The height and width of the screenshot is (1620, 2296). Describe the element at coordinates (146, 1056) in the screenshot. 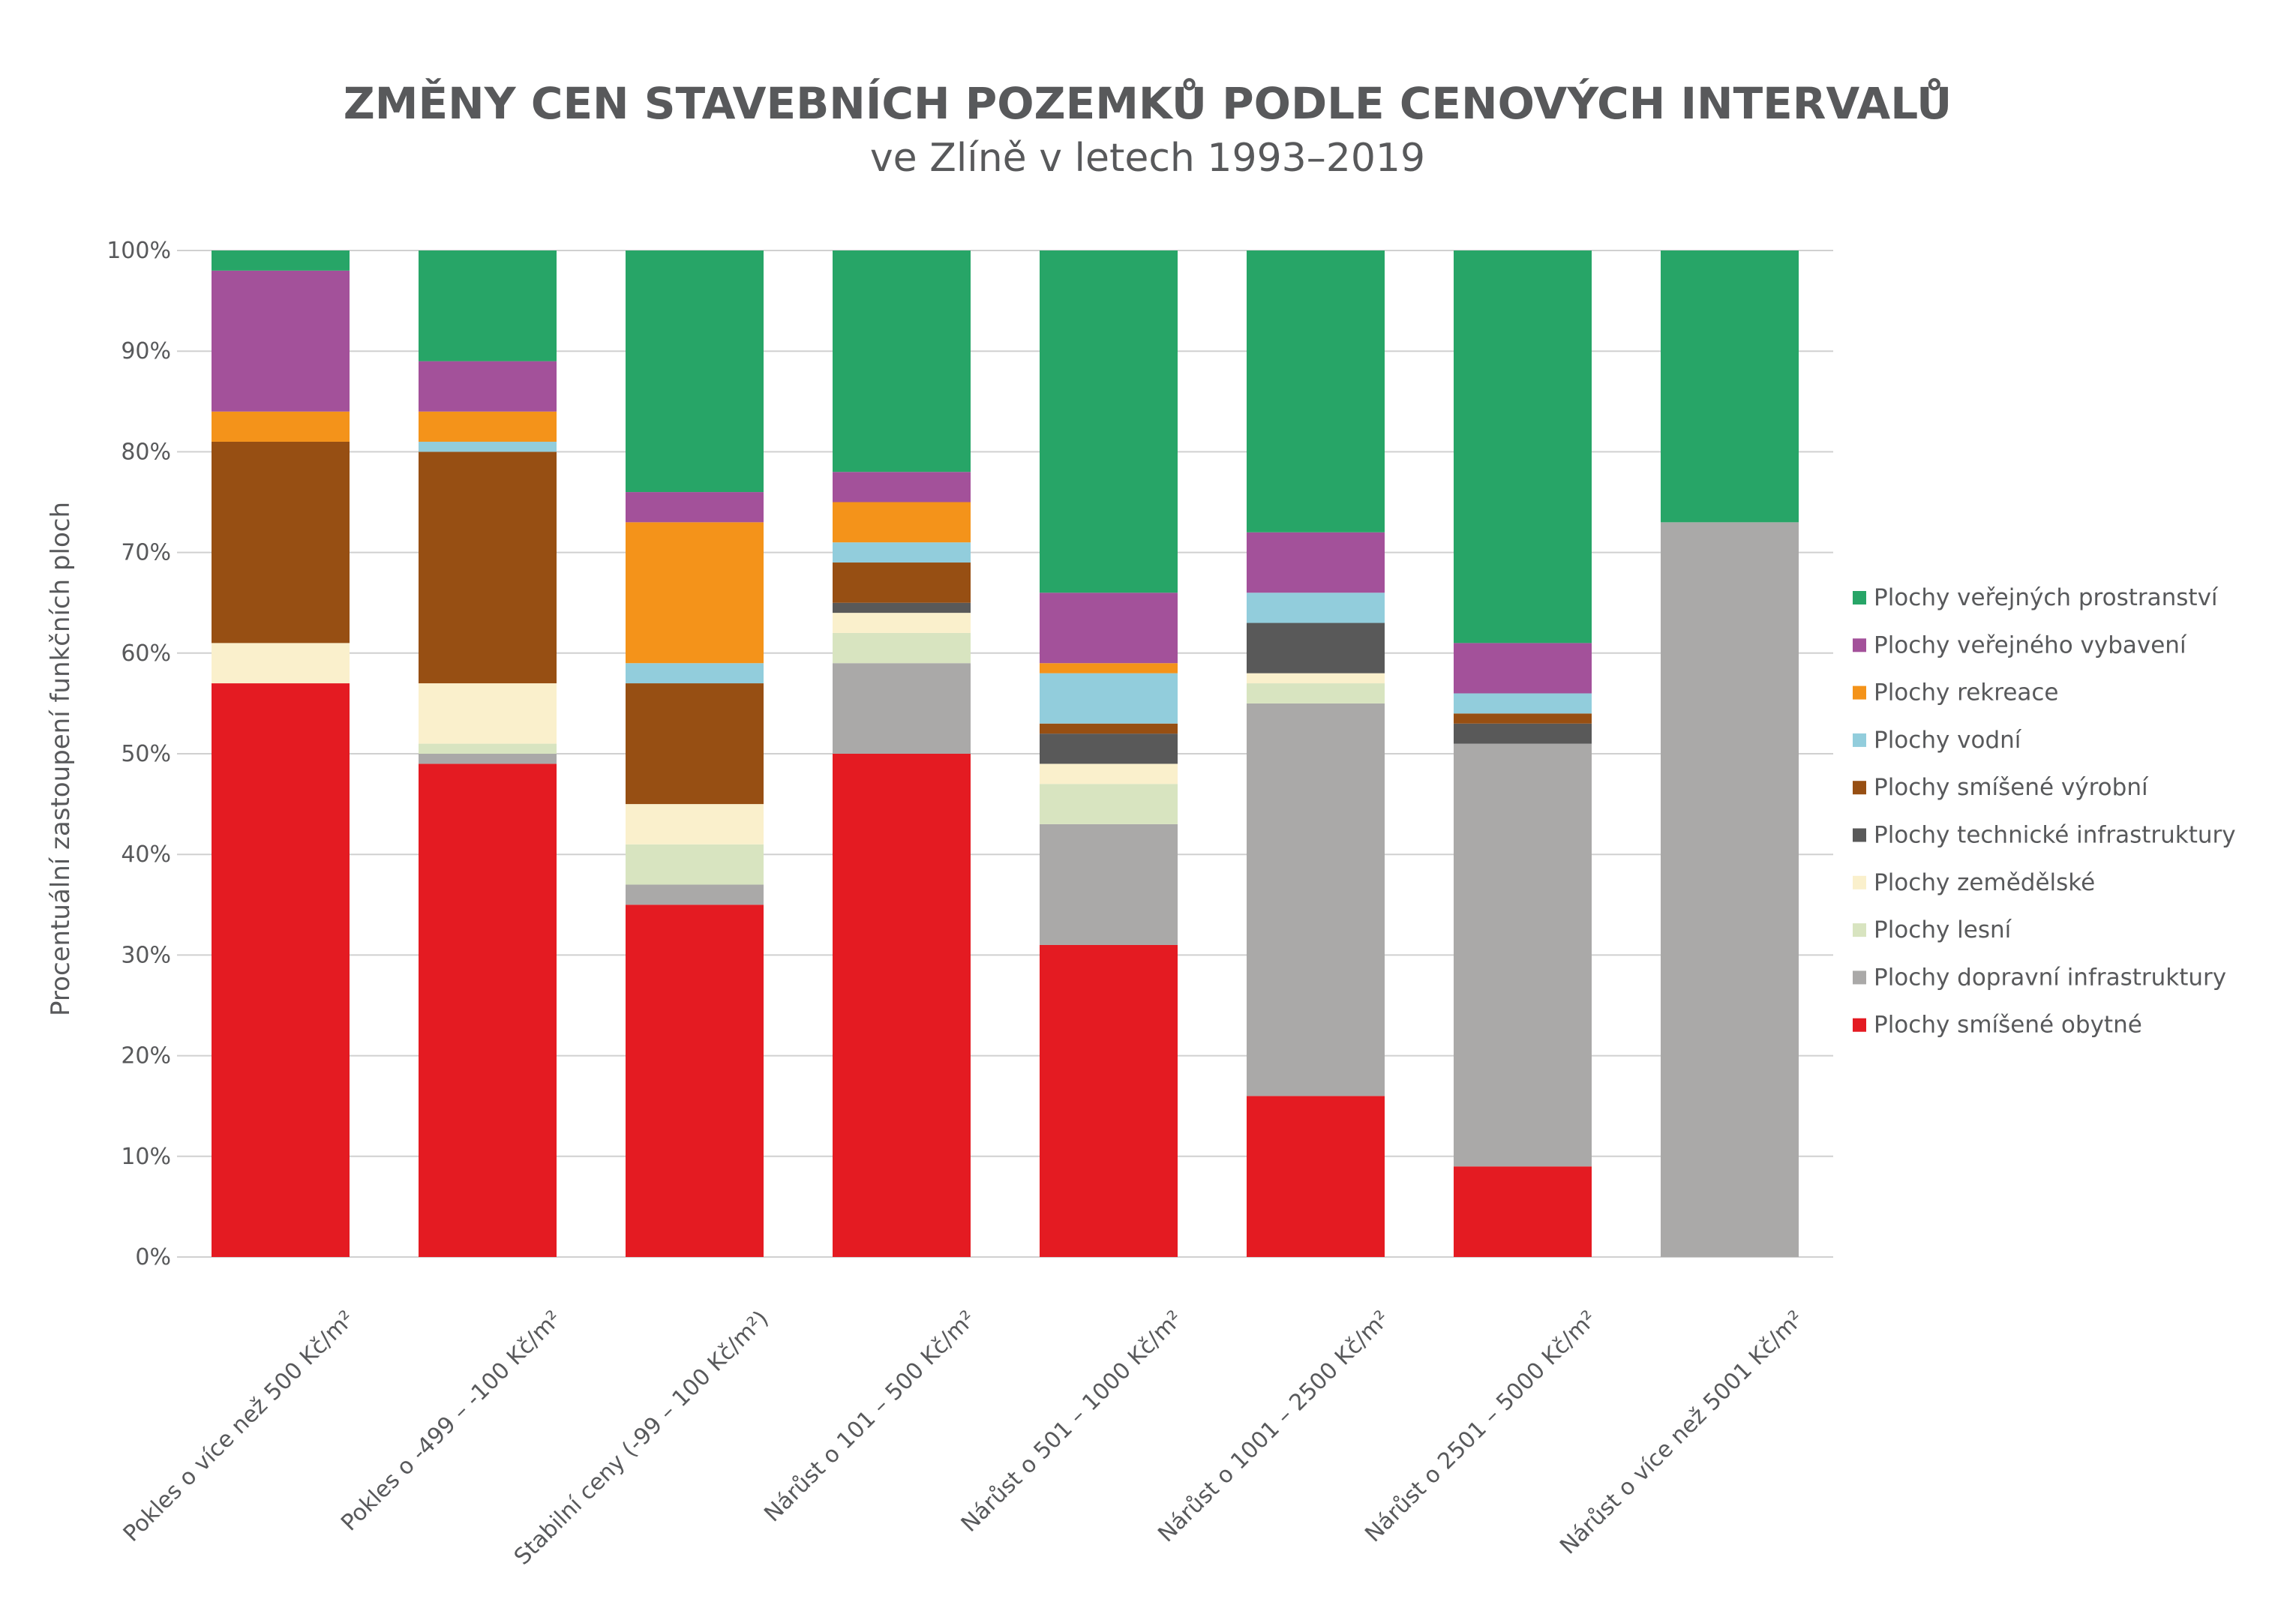

I see `y-tick-label: 20%` at that location.